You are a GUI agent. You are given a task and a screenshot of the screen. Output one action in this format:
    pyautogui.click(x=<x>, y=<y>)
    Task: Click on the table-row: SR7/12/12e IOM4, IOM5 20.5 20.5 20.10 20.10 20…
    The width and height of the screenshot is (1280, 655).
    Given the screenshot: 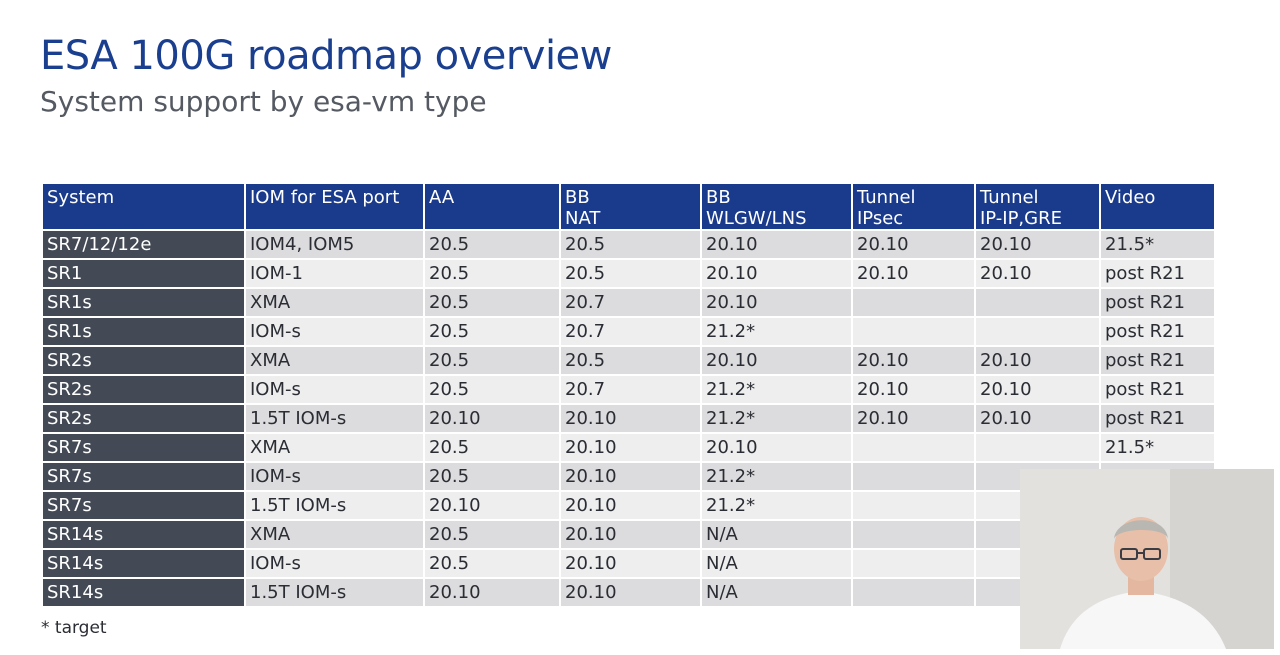 What is the action you would take?
    pyautogui.click(x=628, y=244)
    